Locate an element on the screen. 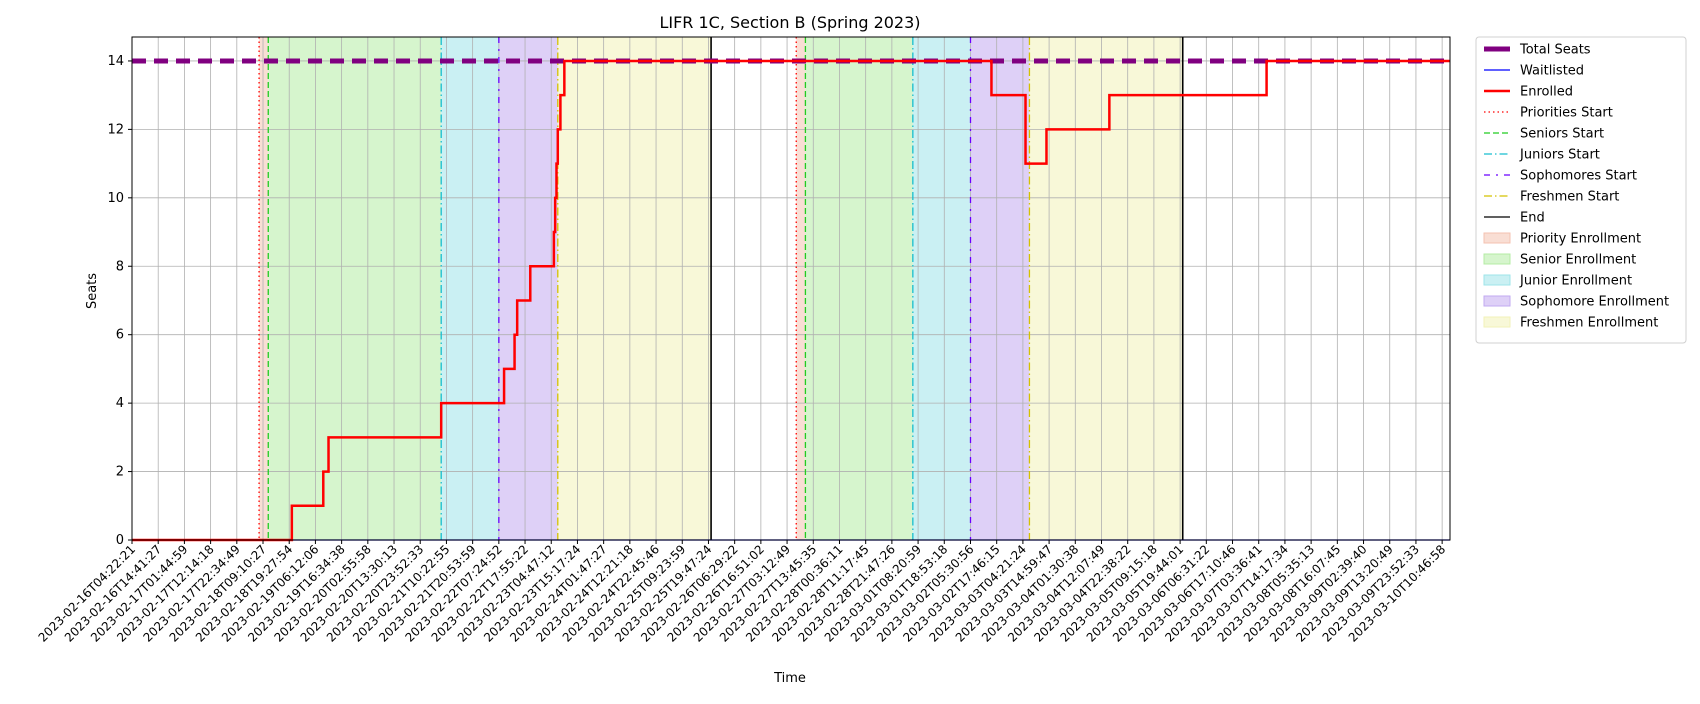 Image resolution: width=1700 pixels, height=704 pixels. legend-item-priorities-start: Priorities Start is located at coordinates (1548, 113).